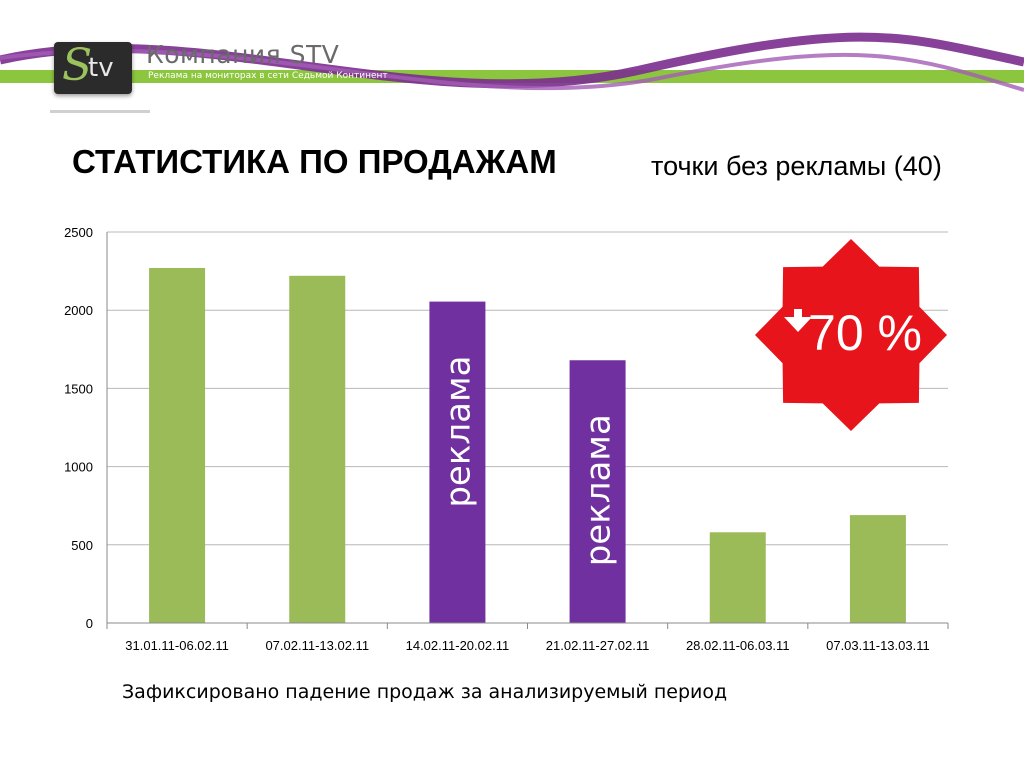 The height and width of the screenshot is (768, 1024). Describe the element at coordinates (865, 333) in the screenshot. I see `badge-percent: 70 %` at that location.